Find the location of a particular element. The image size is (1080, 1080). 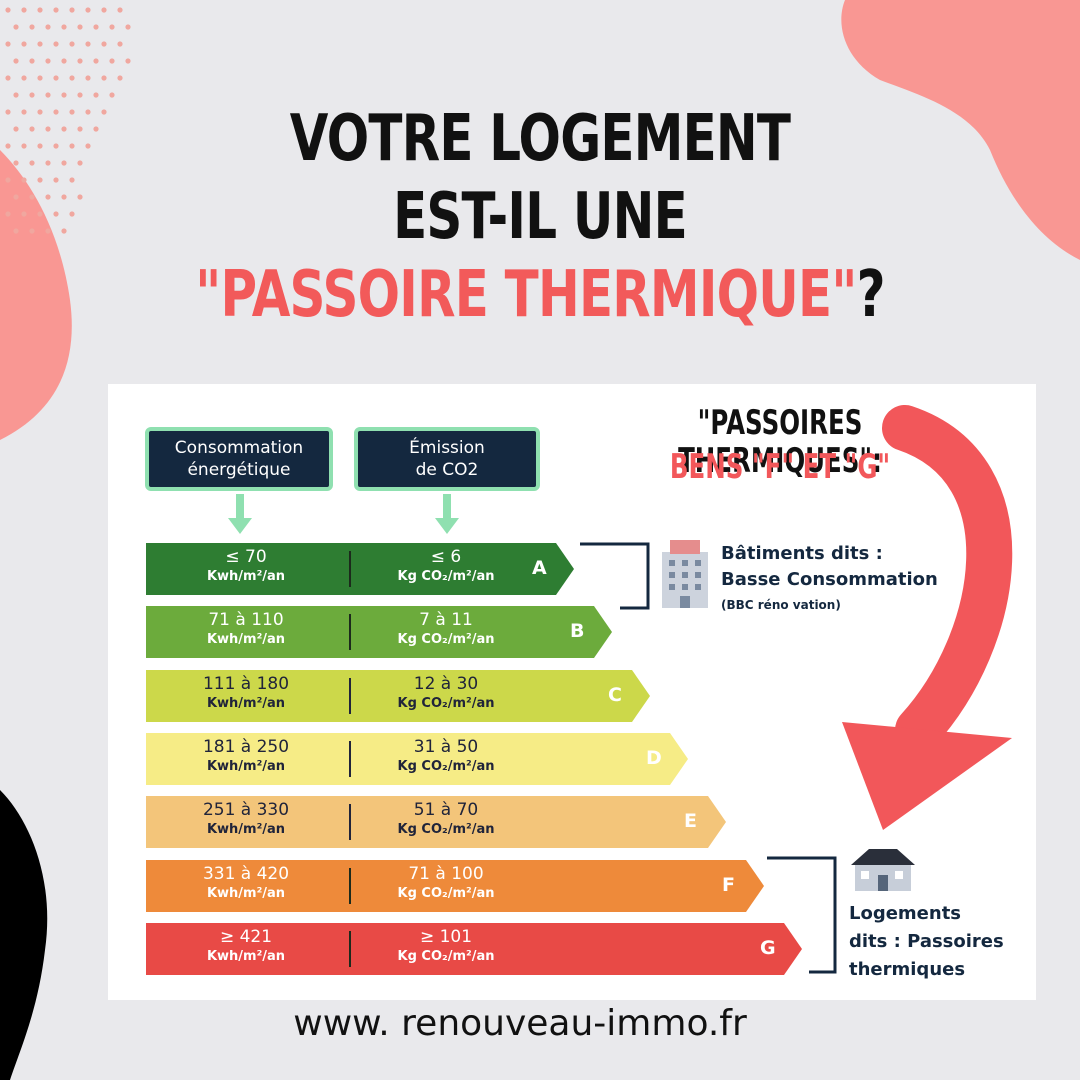

bbc-title-line2: Basse Consommation is located at coordinates (829, 579).